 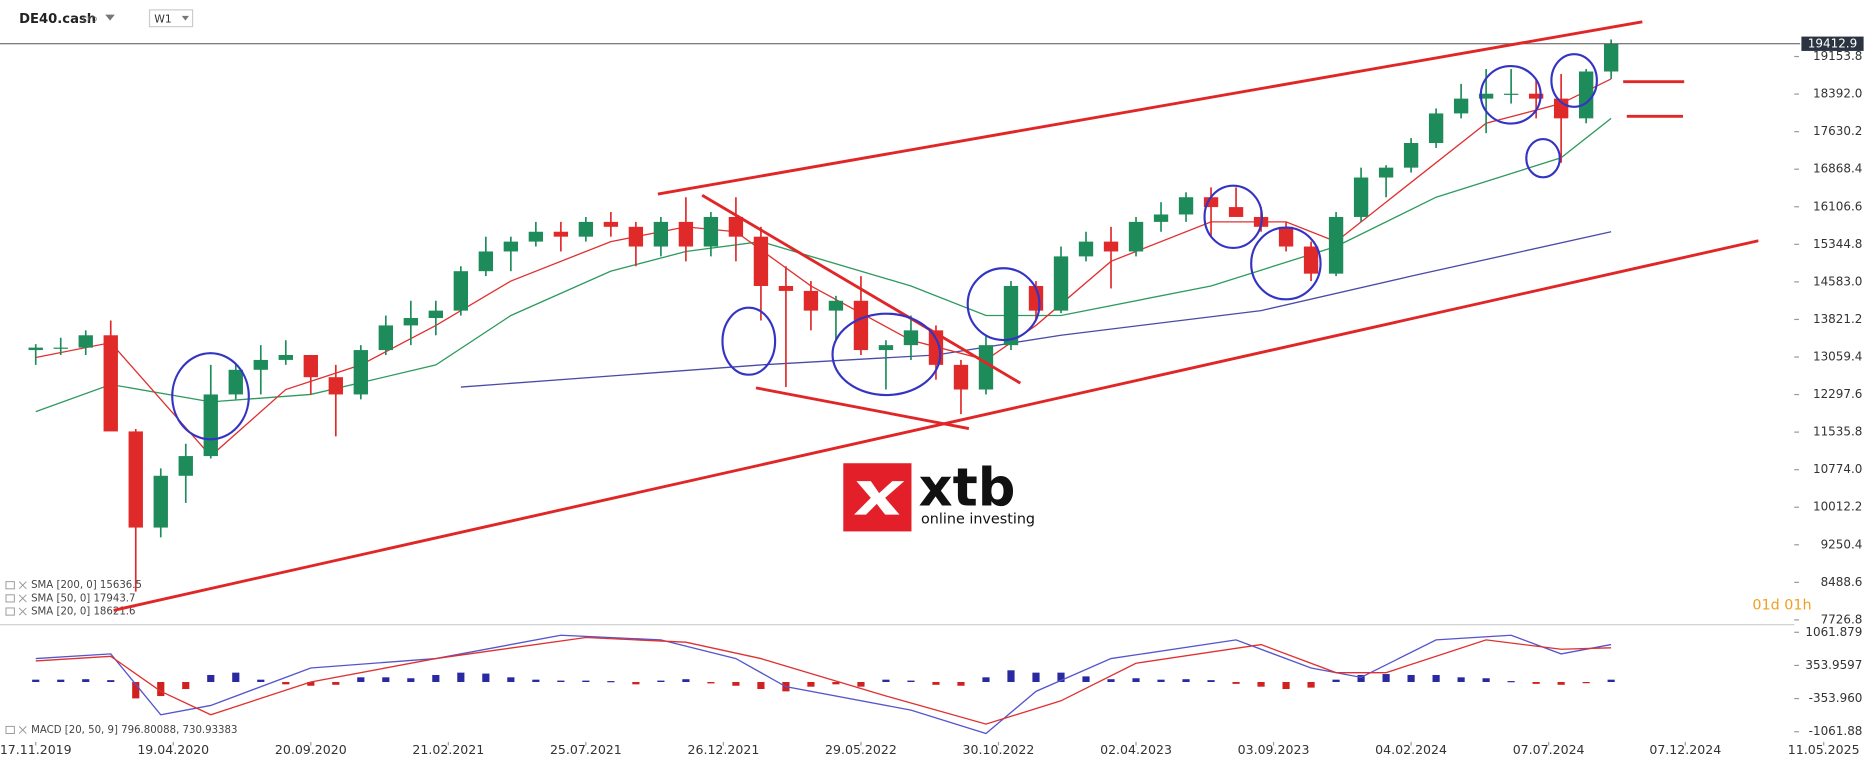 I want to click on x-tick-label: 20.09.2020, so click(x=311, y=749).